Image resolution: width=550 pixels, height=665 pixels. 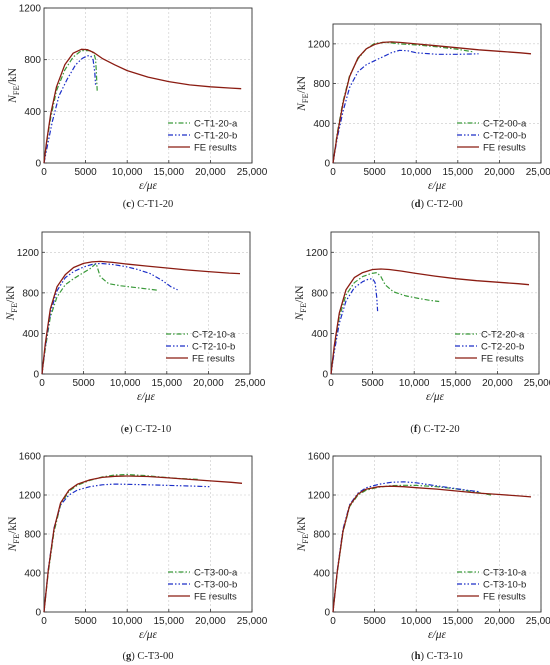 I want to click on panel-caption: (g) C-T3-00, so click(x=147, y=656).